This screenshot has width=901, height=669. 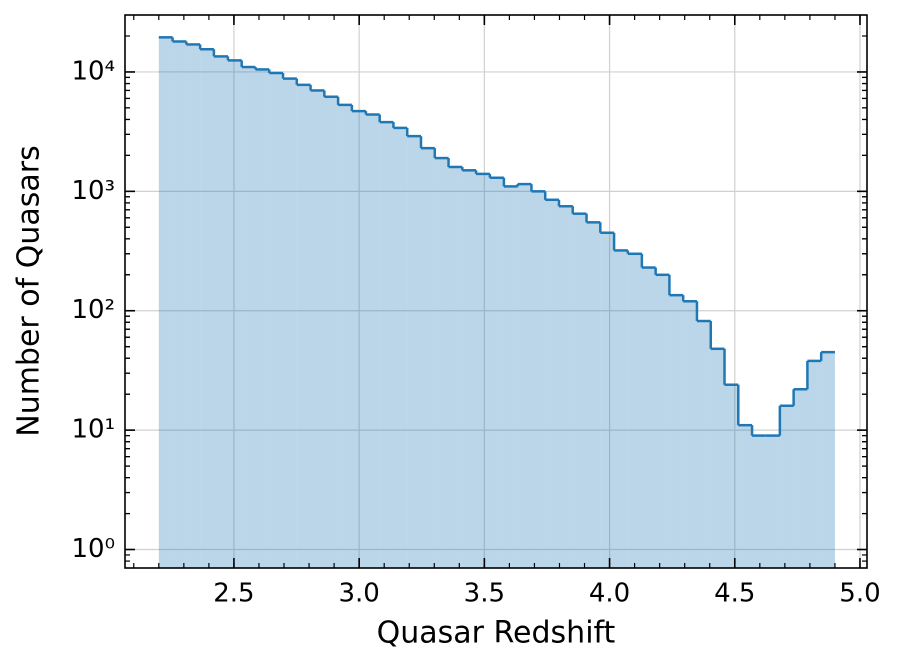 What do you see at coordinates (358, 594) in the screenshot?
I see `x-tick-label: 3.0` at bounding box center [358, 594].